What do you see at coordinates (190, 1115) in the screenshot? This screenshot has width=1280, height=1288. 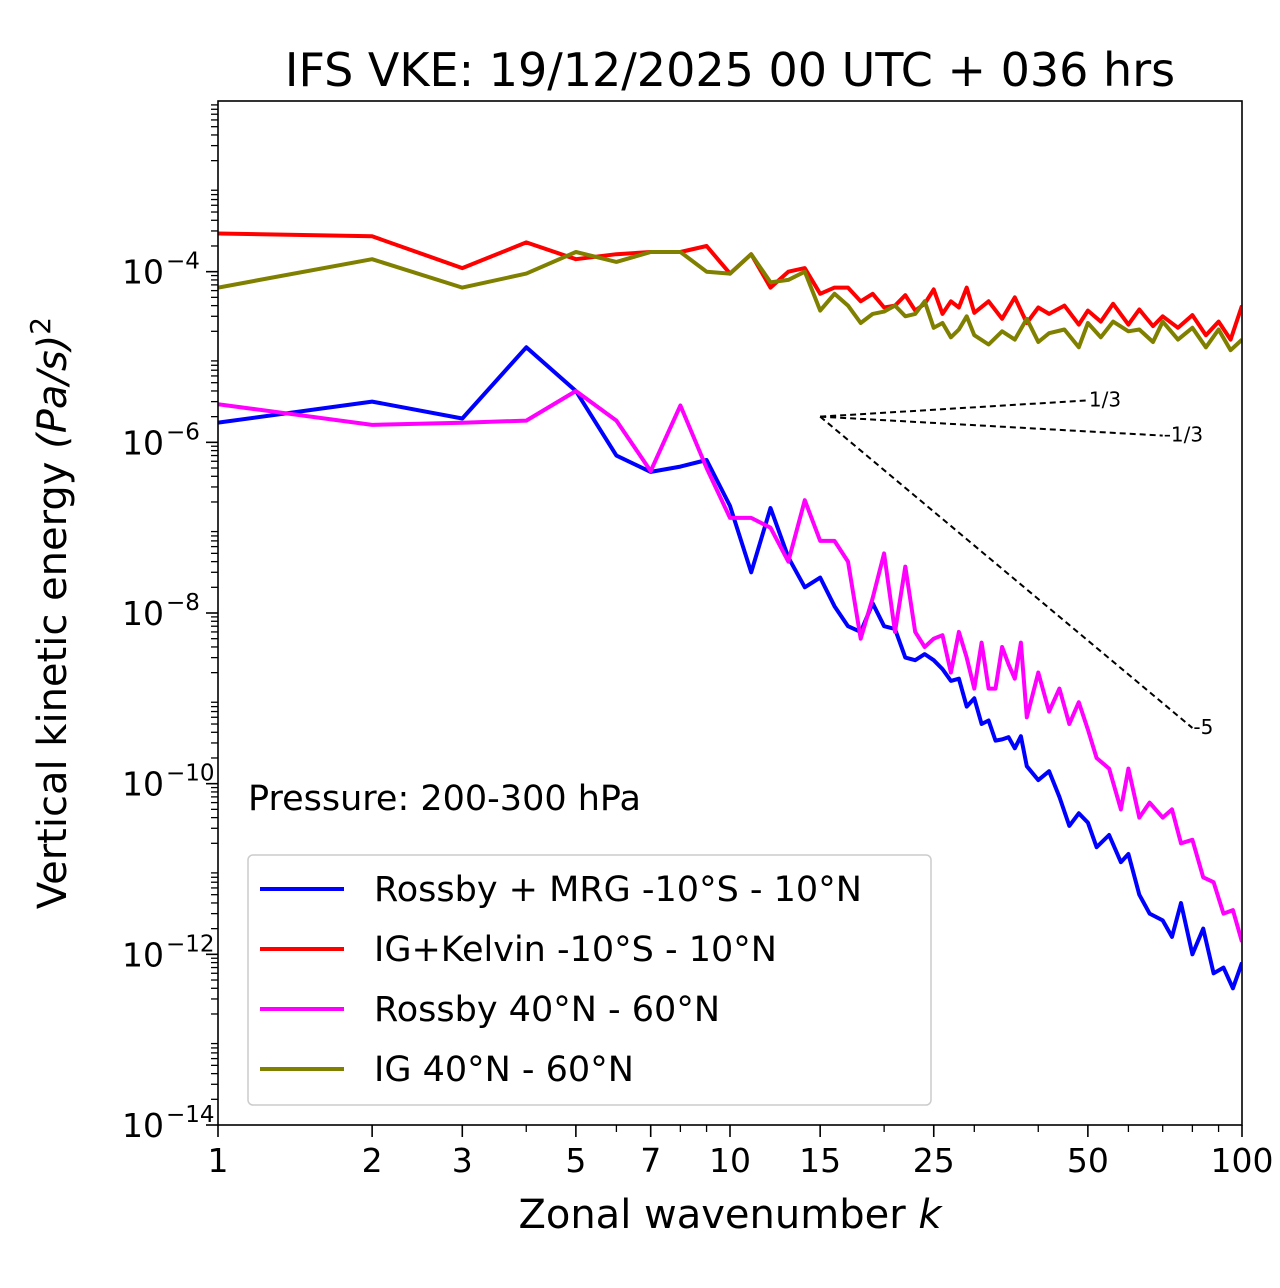 I see `y-tick-exponent: −14` at bounding box center [190, 1115].